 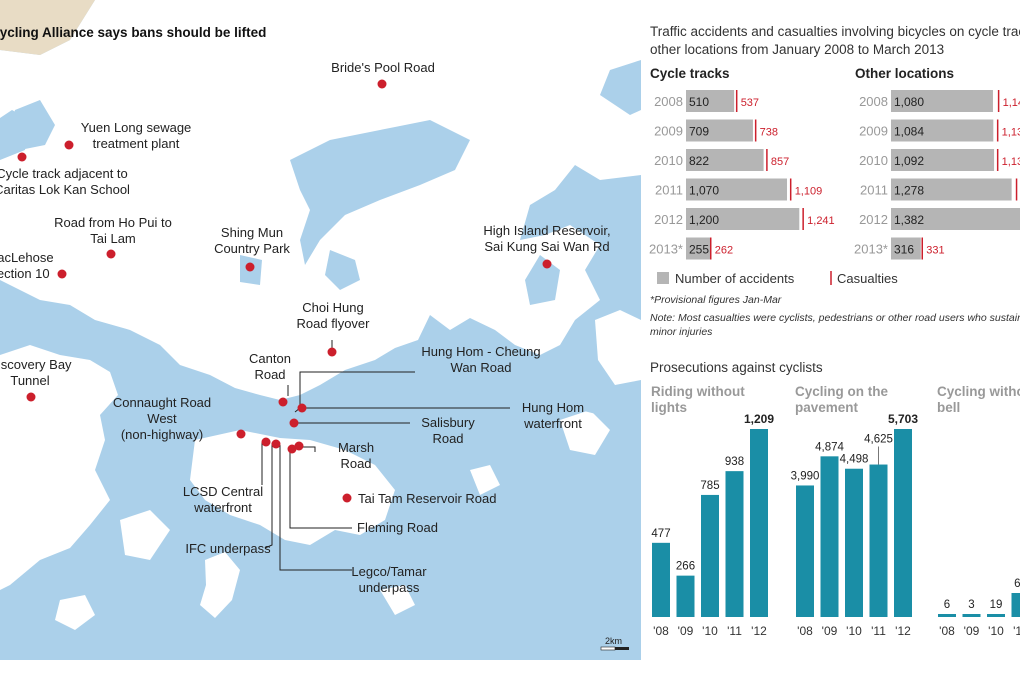 I want to click on cycle-tracks-year-label: 2013*, so click(x=666, y=249).